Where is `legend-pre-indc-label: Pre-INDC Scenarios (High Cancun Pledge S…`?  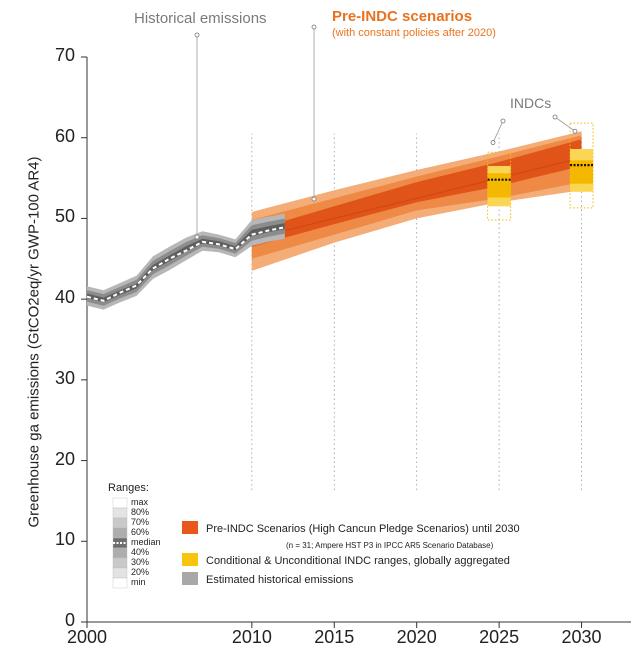
legend-pre-indc-label: Pre-INDC Scenarios (High Cancun Pledge S… is located at coordinates (363, 529).